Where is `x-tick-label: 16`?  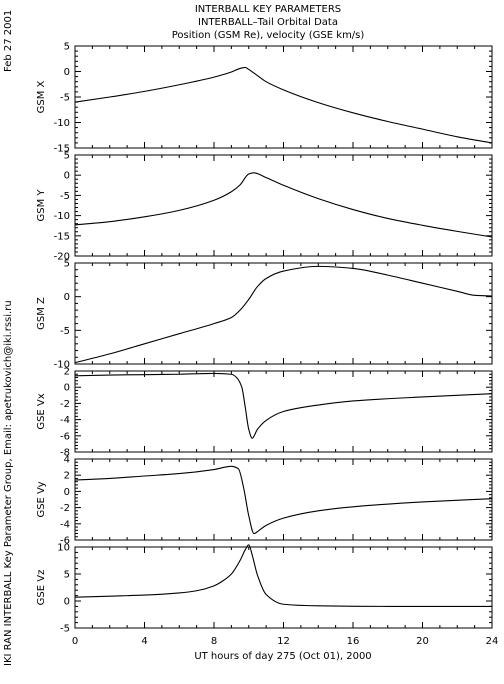 x-tick-label: 16 is located at coordinates (353, 641).